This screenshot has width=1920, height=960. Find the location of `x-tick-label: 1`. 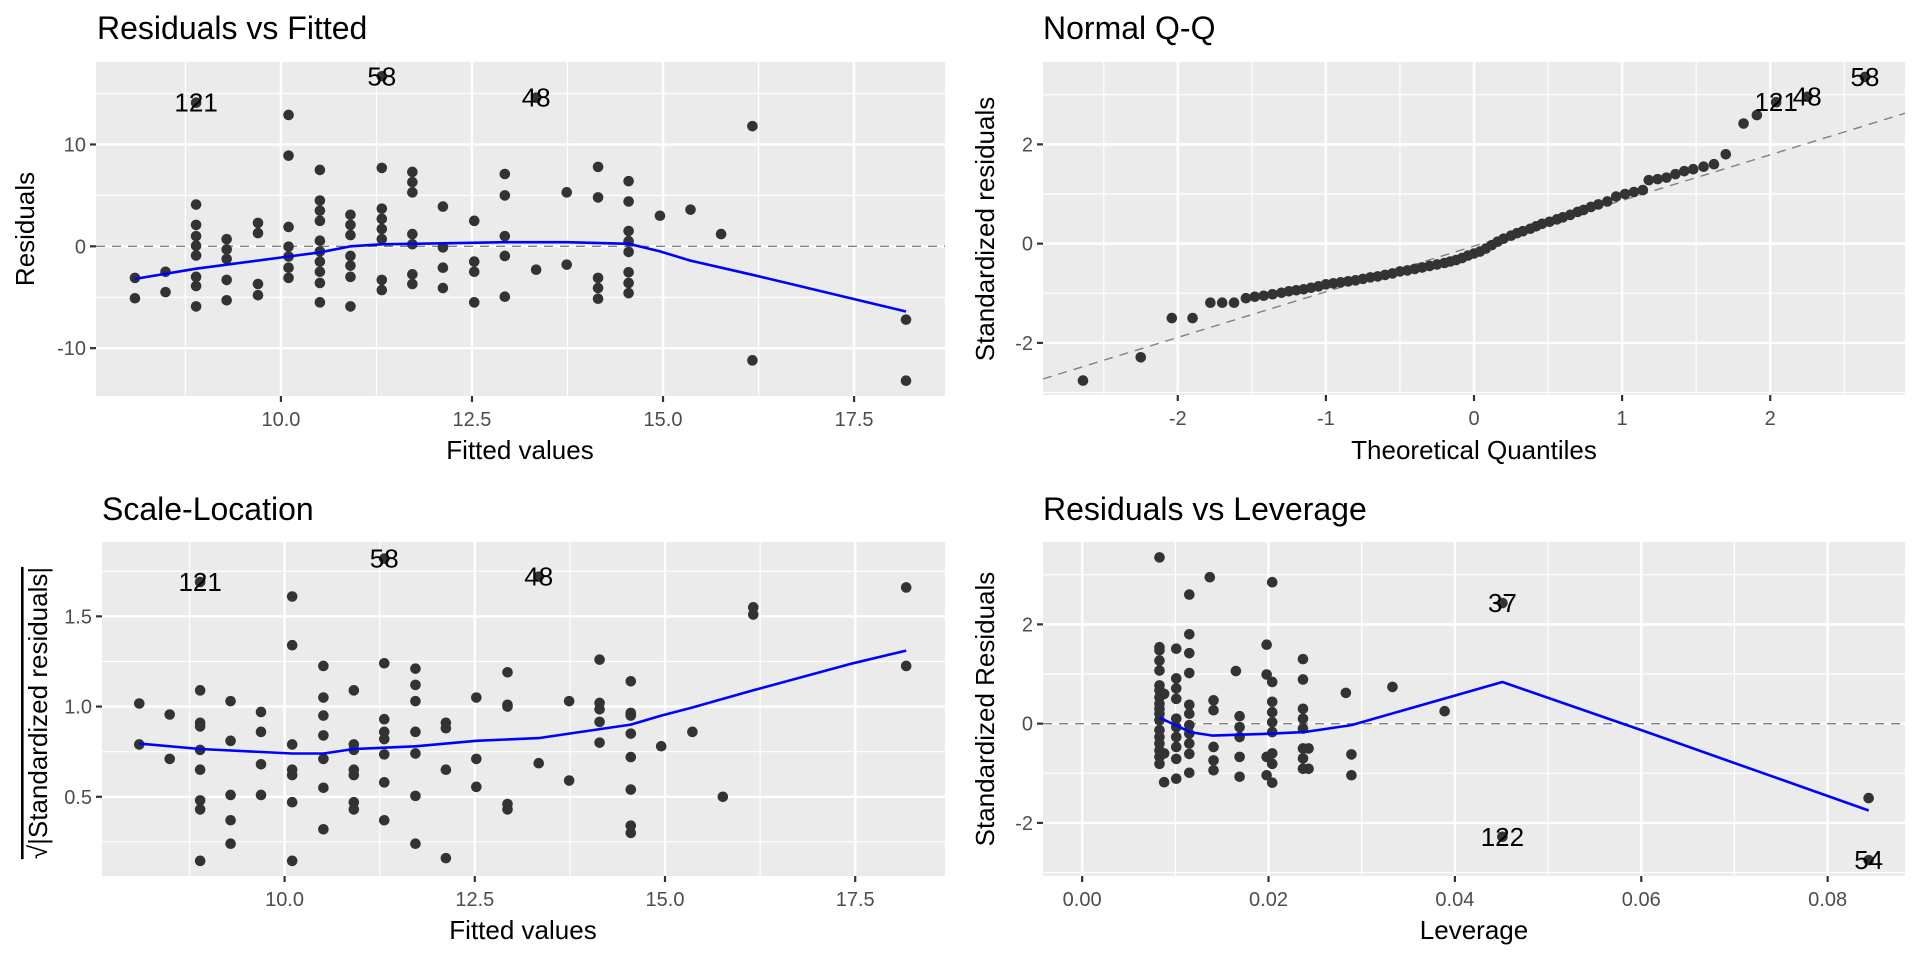

x-tick-label: 1 is located at coordinates (1622, 419).